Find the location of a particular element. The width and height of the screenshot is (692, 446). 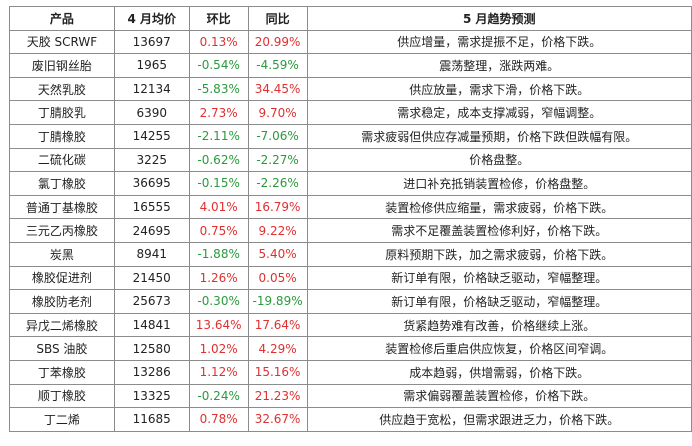

mom-cell: -2.11% is located at coordinates (218, 136).